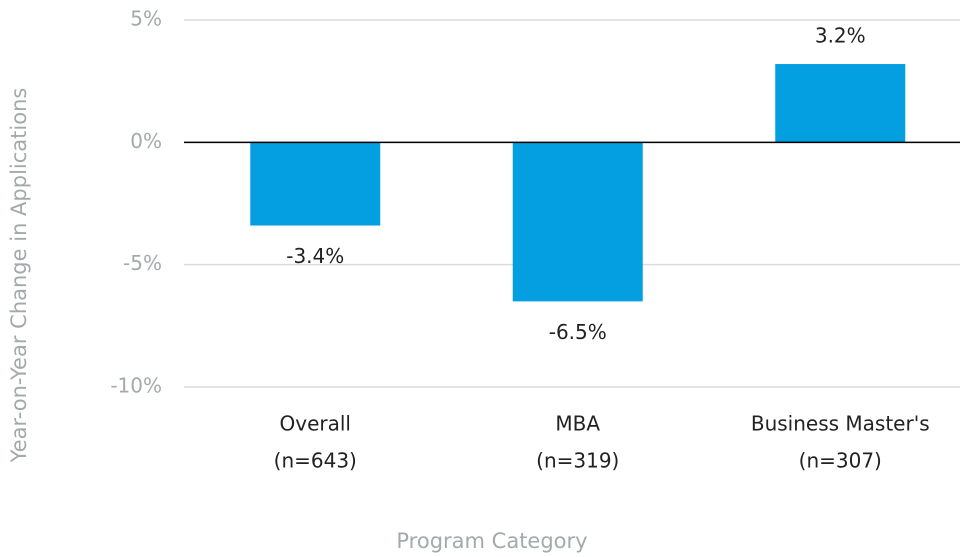  Describe the element at coordinates (146, 19) in the screenshot. I see `y-tick-label: 5%` at that location.